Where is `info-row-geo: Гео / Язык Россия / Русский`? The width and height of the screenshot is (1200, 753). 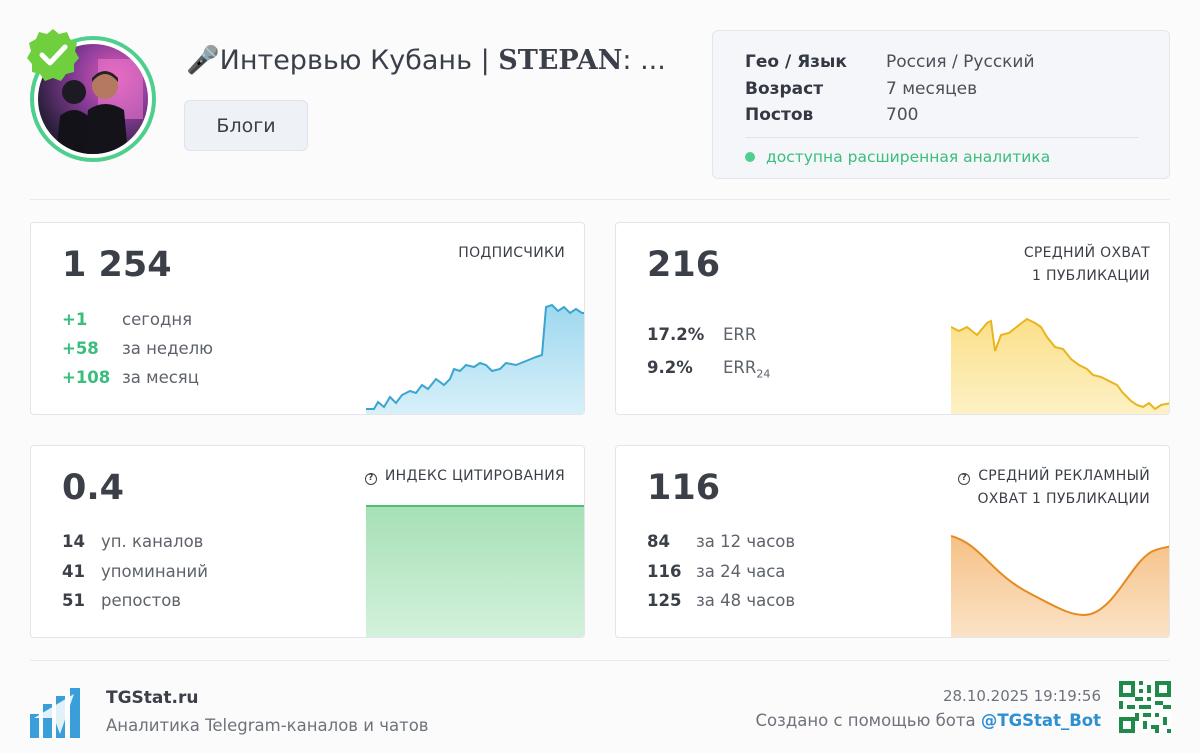
info-row-geo: Гео / Язык Россия / Русский is located at coordinates (942, 62).